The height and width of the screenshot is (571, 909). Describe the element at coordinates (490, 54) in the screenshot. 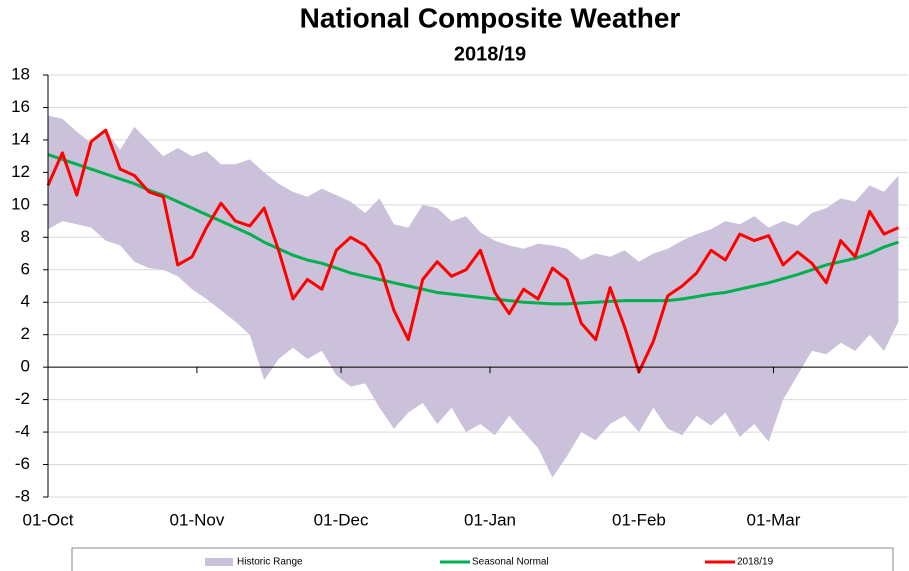

I see `chart-subtitle: 2018/19` at that location.